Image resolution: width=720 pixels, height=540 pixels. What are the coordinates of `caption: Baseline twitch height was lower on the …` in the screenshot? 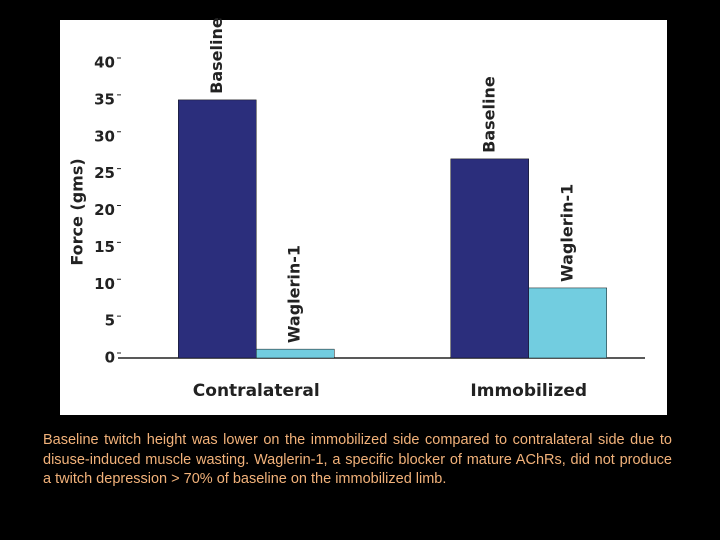 It's located at (357, 459).